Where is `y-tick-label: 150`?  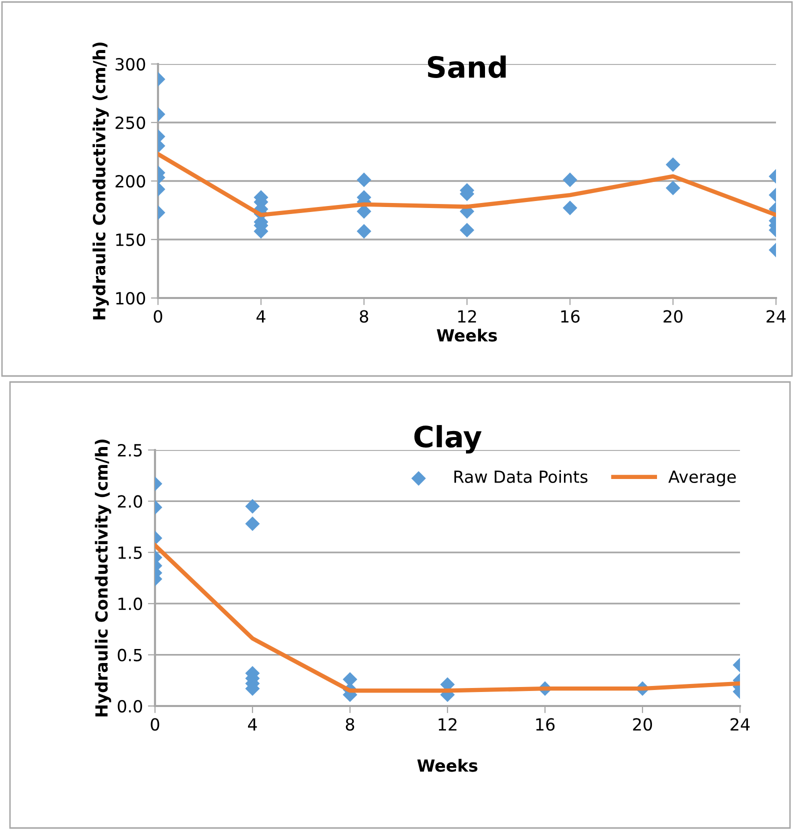 y-tick-label: 150 is located at coordinates (131, 239).